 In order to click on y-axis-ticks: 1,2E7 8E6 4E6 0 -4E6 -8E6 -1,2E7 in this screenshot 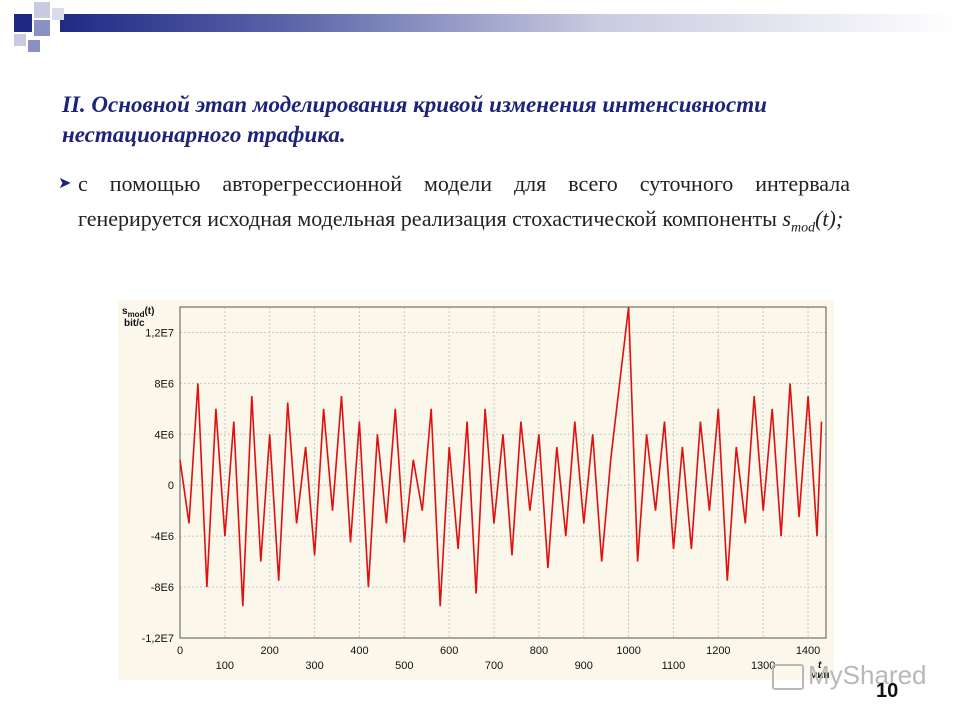, I will do `click(158, 486)`.